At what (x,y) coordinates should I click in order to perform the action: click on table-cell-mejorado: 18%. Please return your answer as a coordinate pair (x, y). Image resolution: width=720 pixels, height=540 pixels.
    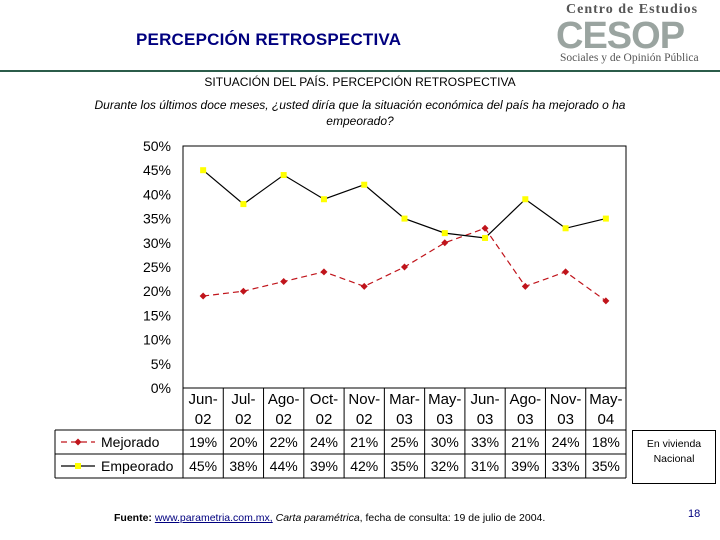
    Looking at the image, I should click on (606, 442).